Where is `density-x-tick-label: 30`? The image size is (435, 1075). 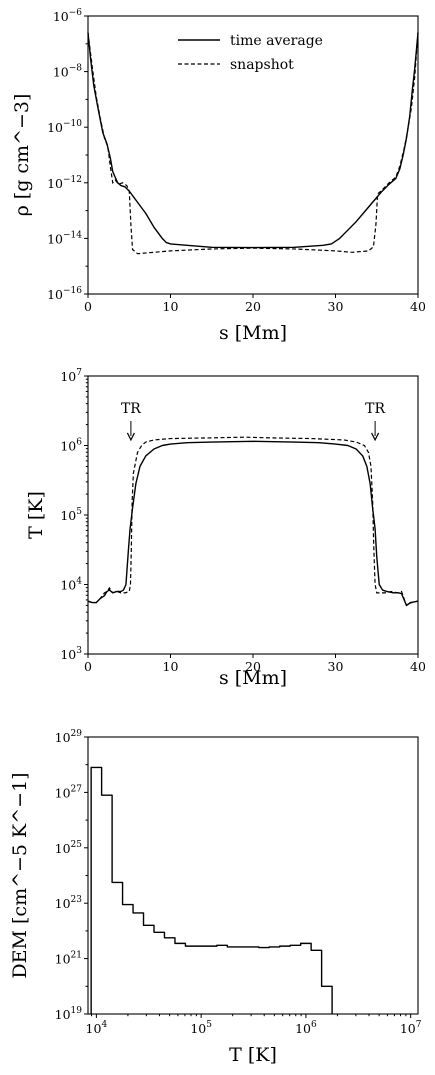 density-x-tick-label: 30 is located at coordinates (336, 306).